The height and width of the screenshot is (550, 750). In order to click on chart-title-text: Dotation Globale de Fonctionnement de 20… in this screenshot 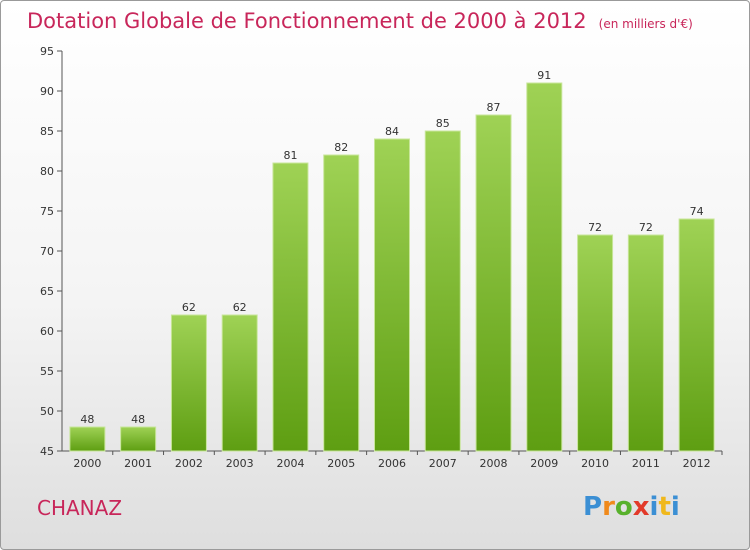, I will do `click(307, 21)`.